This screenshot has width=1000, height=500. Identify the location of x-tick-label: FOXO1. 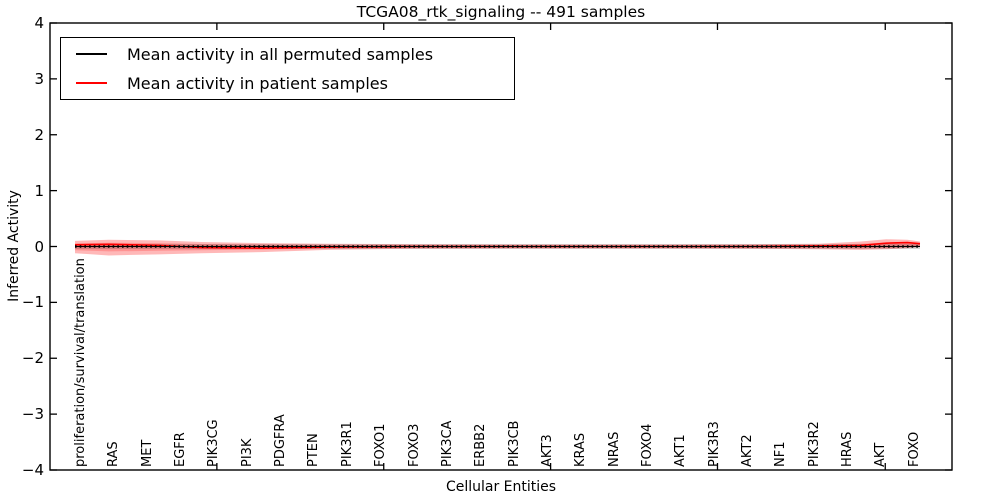
(381, 445).